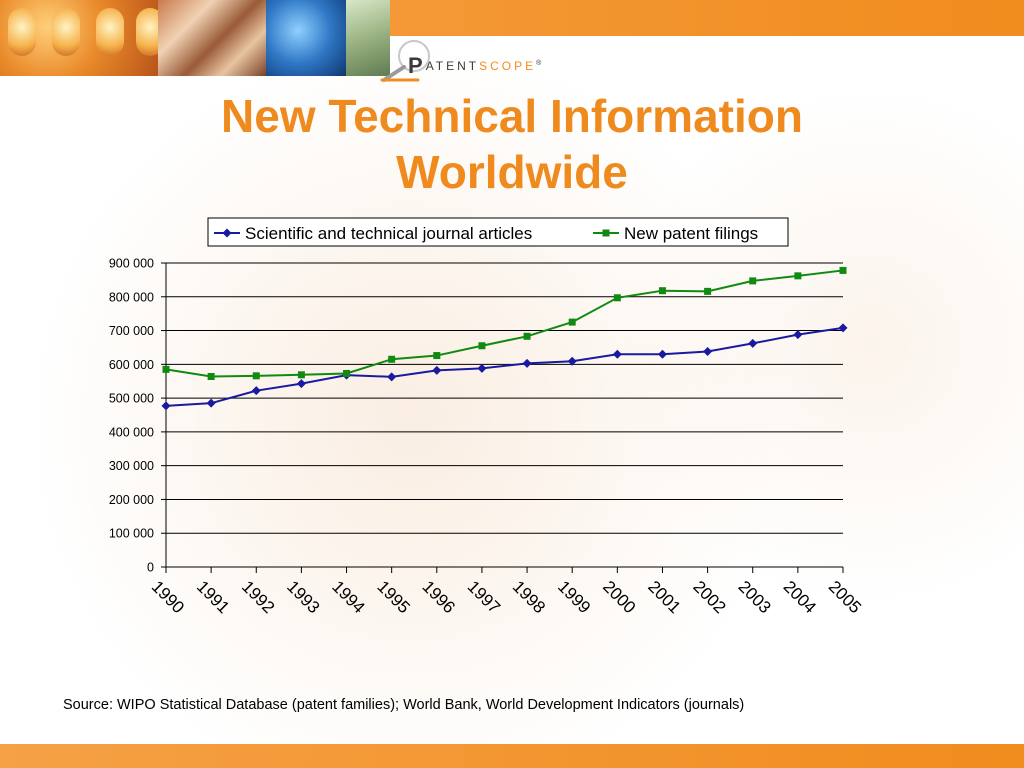 The image size is (1024, 768). Describe the element at coordinates (691, 233) in the screenshot. I see `legend-label: New patent filings` at that location.